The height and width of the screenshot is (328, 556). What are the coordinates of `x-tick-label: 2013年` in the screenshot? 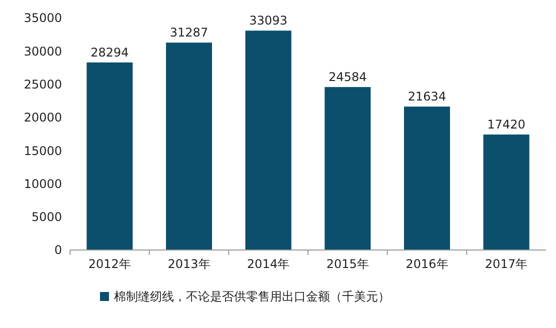 It's located at (189, 264).